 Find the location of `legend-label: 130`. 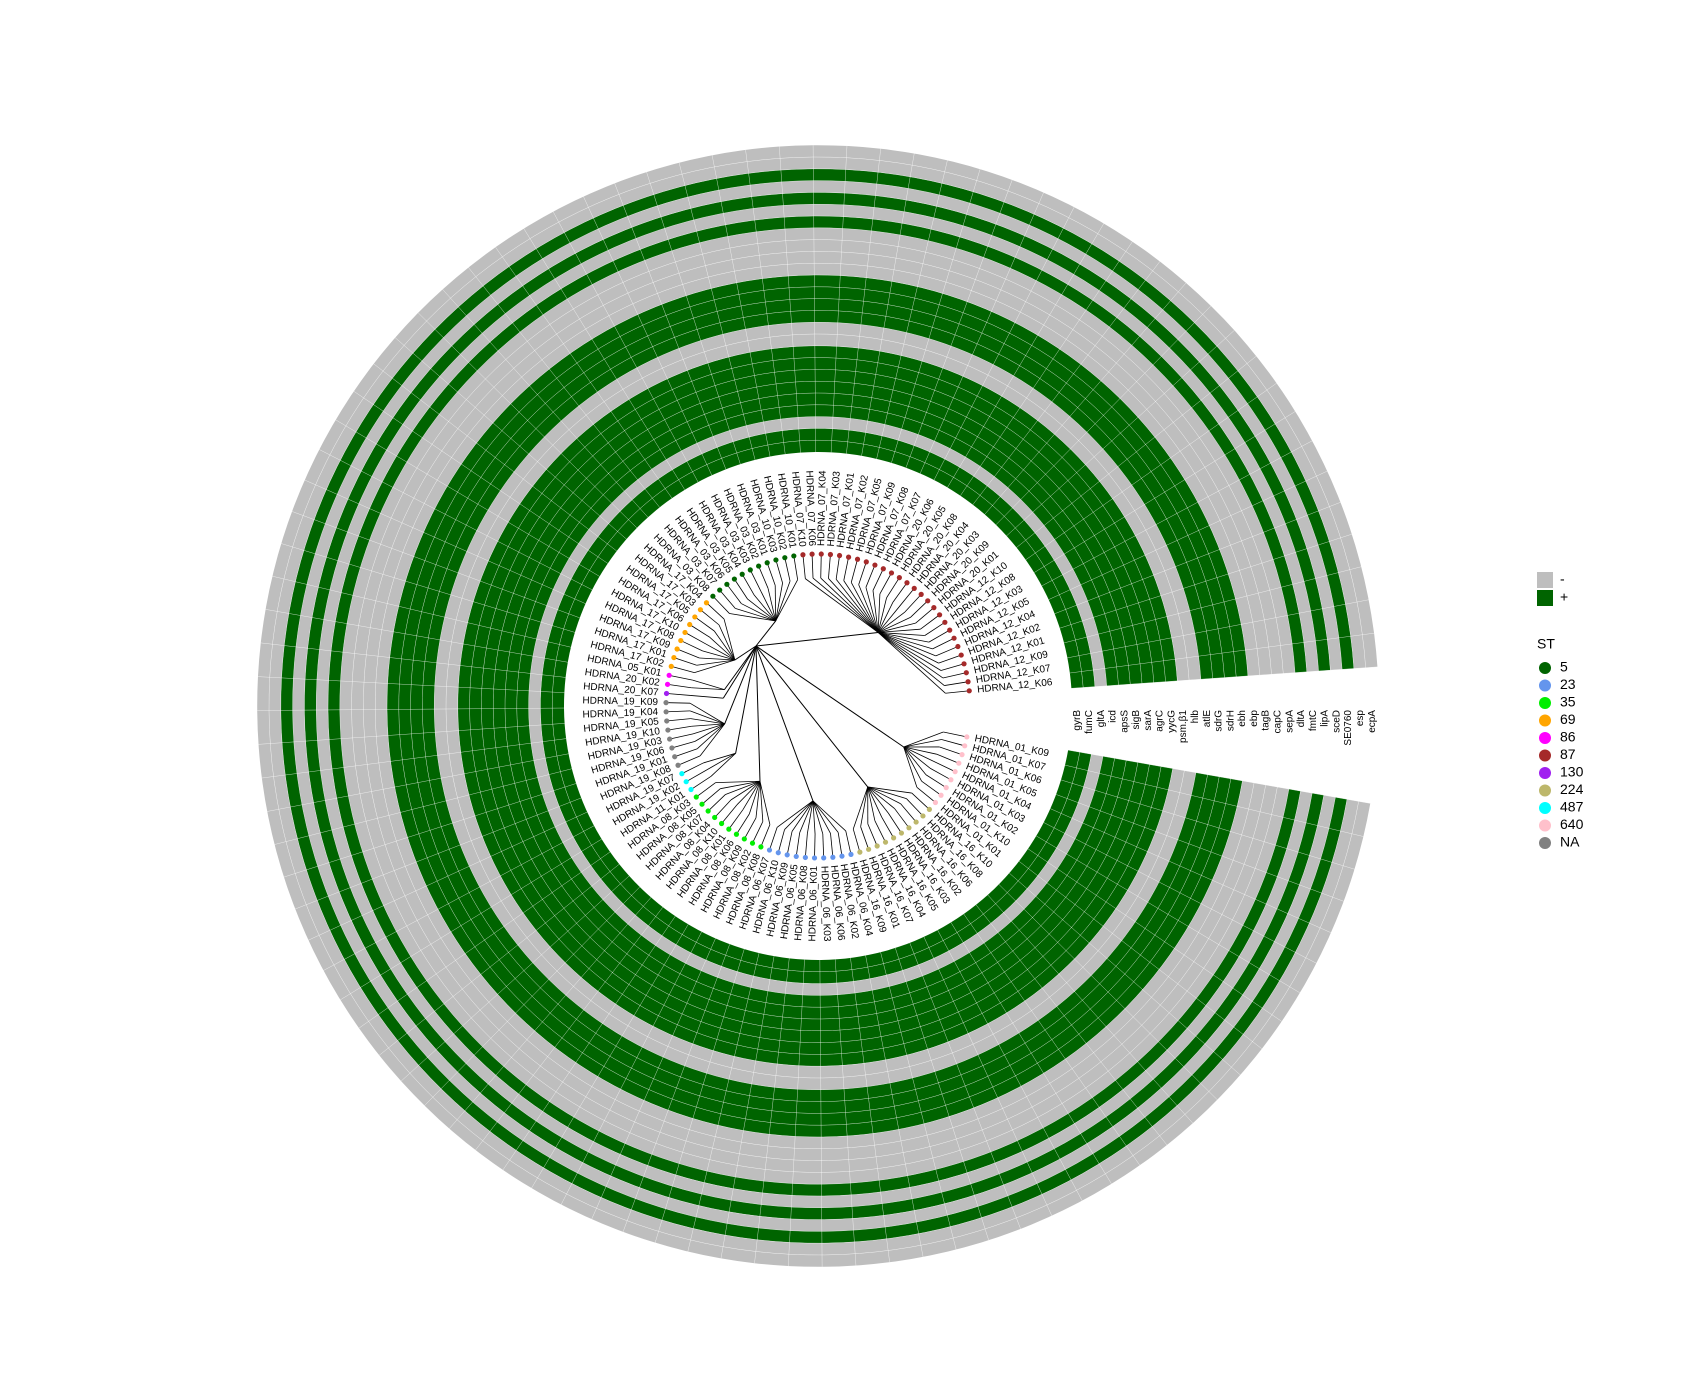

legend-label: 130 is located at coordinates (1572, 772).